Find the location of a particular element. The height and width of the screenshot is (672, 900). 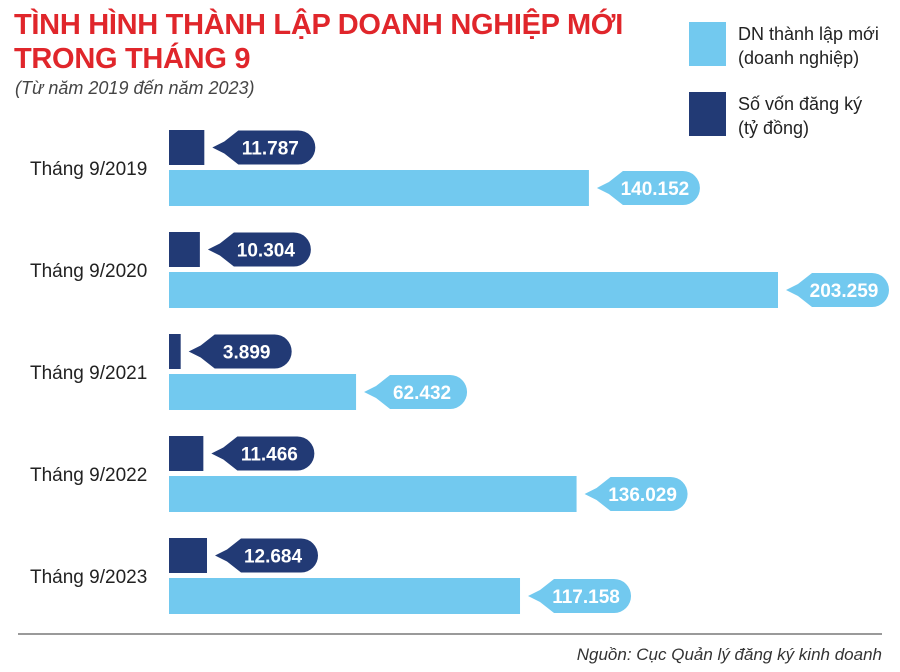

enterprises-data-label: 136.029 is located at coordinates (642, 495).